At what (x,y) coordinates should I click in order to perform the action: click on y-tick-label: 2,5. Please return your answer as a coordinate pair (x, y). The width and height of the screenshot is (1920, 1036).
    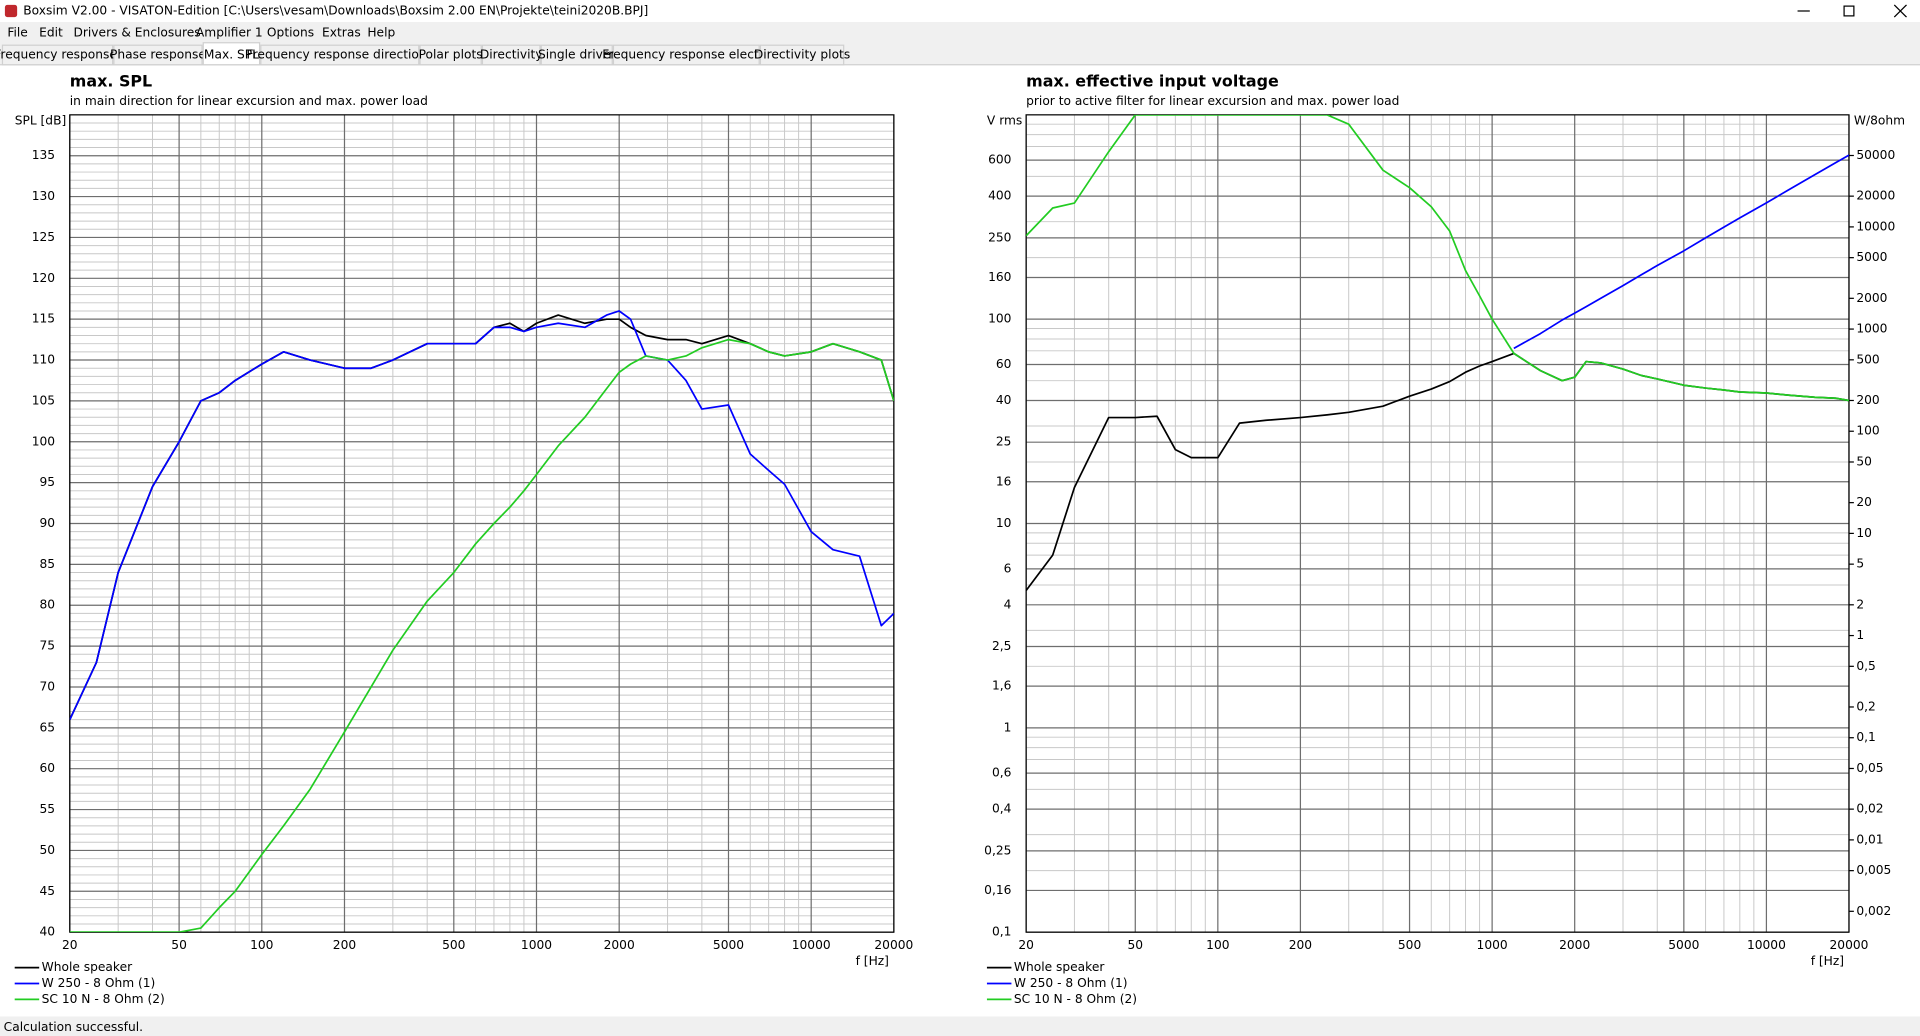
    Looking at the image, I should click on (1001, 646).